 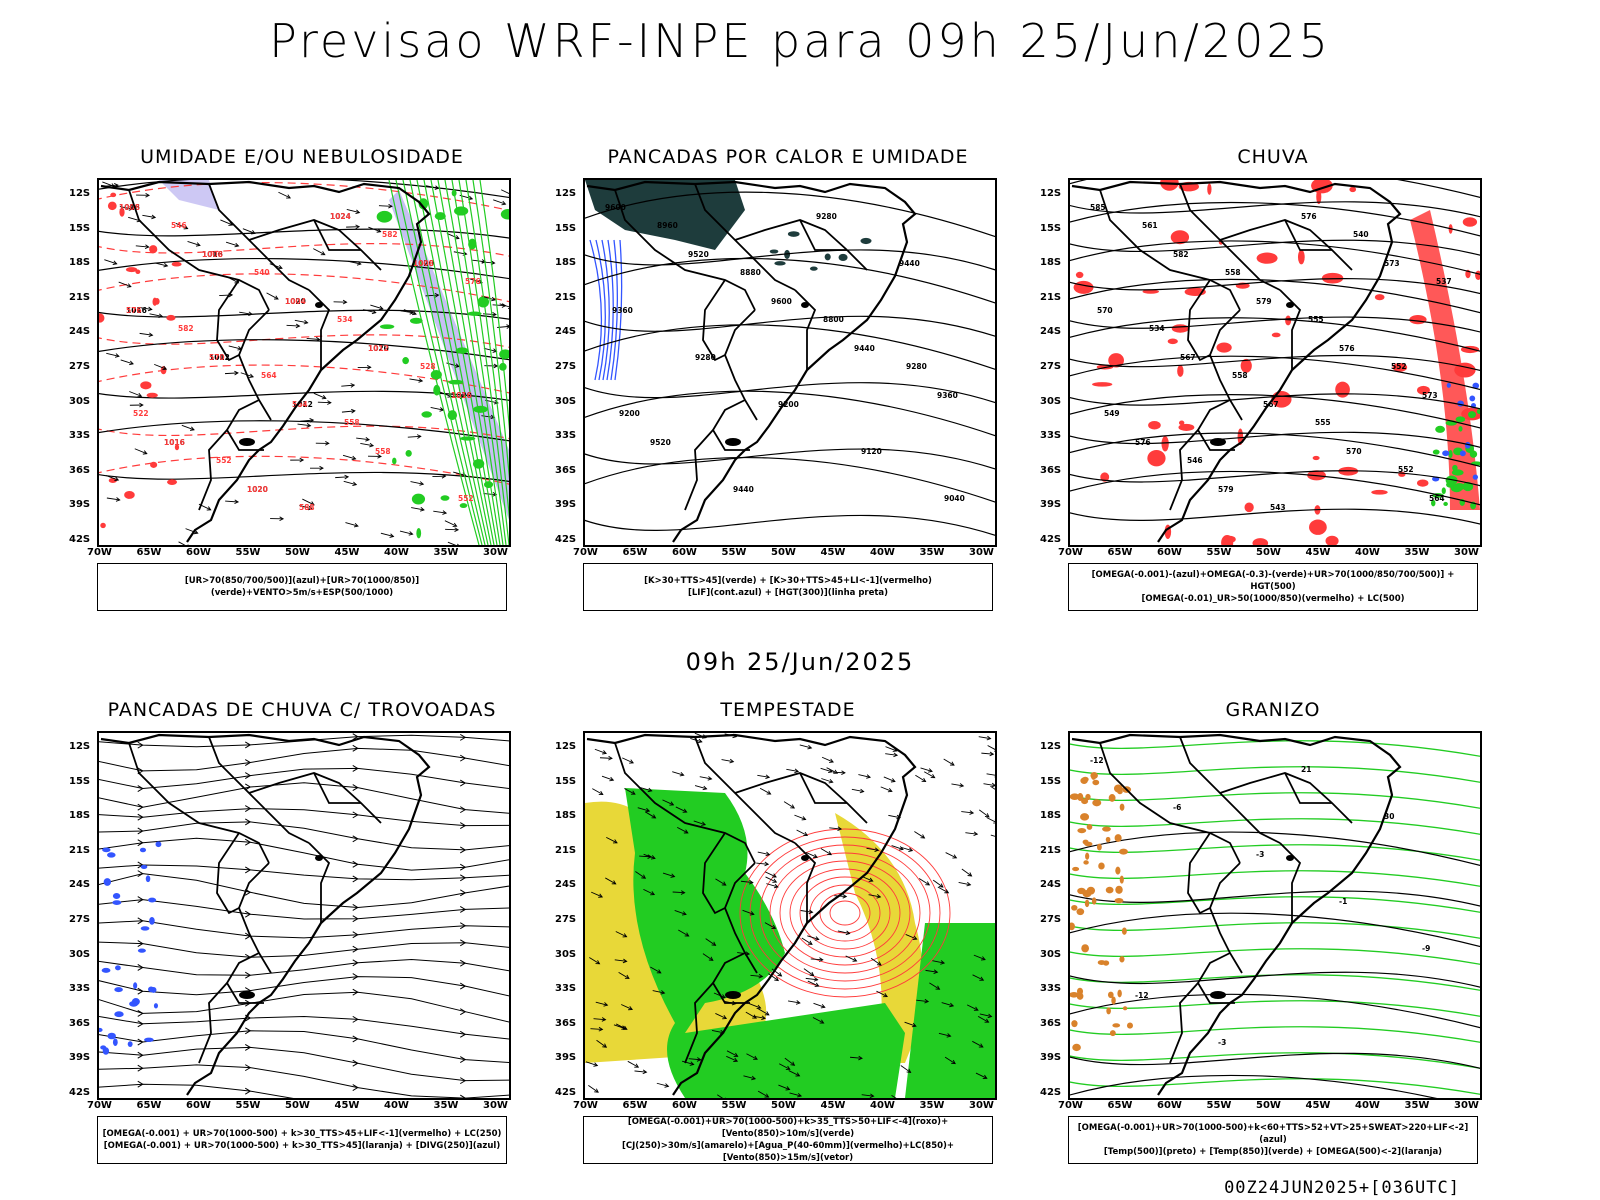 What do you see at coordinates (217, 357) in the screenshot?
I see `contour-label: 570` at bounding box center [217, 357].